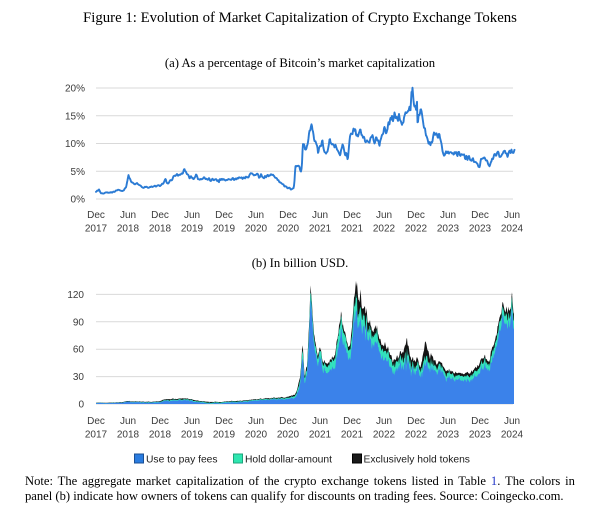  I want to click on svg-text: Exclusively hold tokens, so click(417, 459).